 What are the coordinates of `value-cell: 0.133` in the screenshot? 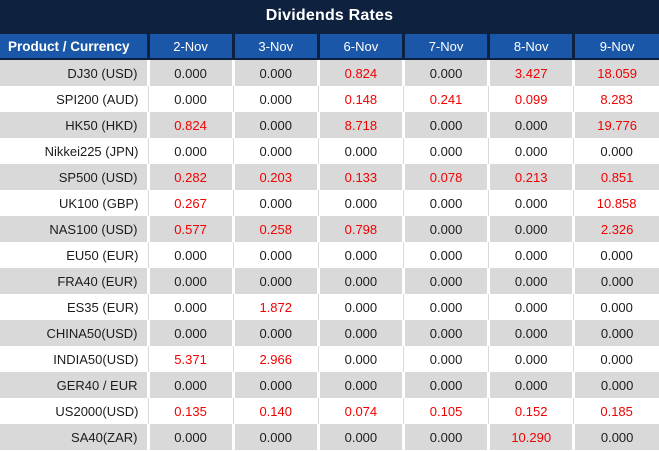 It's located at (360, 177).